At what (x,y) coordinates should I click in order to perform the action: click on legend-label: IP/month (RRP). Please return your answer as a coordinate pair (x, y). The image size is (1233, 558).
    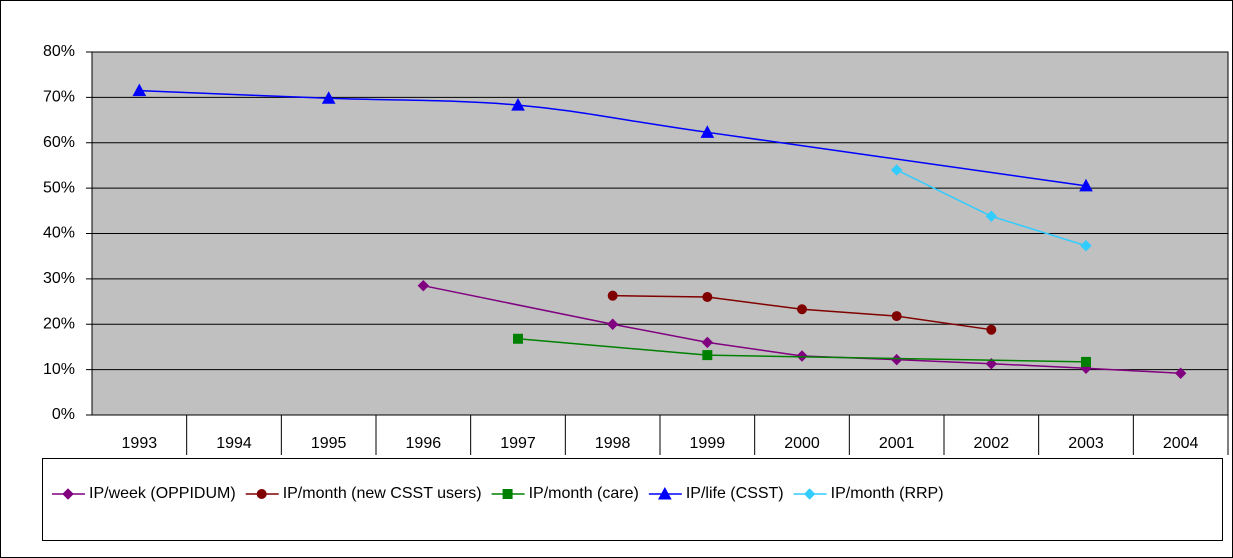
    Looking at the image, I should click on (887, 493).